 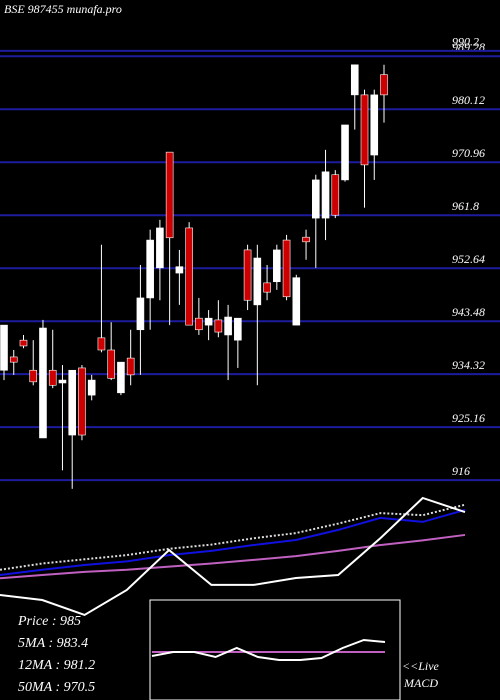 I want to click on y-tick-label: 952.64, so click(x=468, y=259).